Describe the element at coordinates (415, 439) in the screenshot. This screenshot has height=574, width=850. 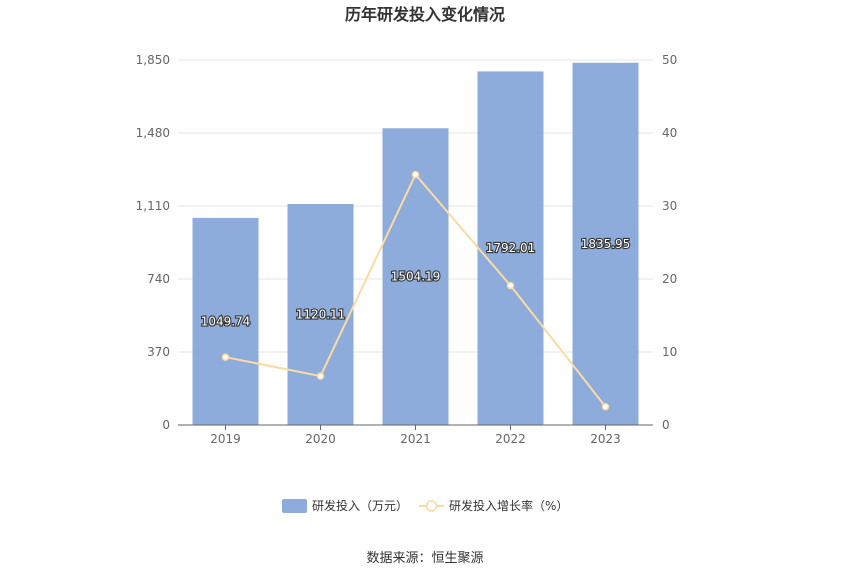
I see `x-tick-label: 2021` at that location.